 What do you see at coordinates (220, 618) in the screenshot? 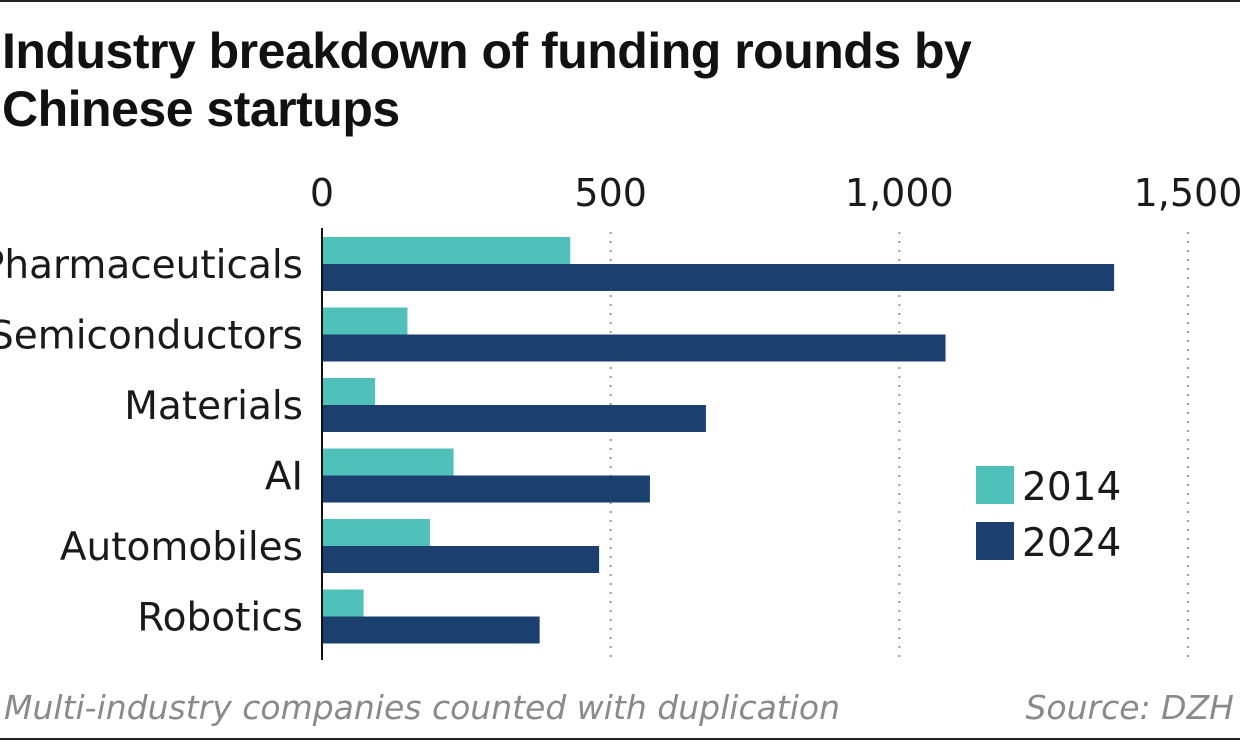
I see `category-label: Robotics` at bounding box center [220, 618].